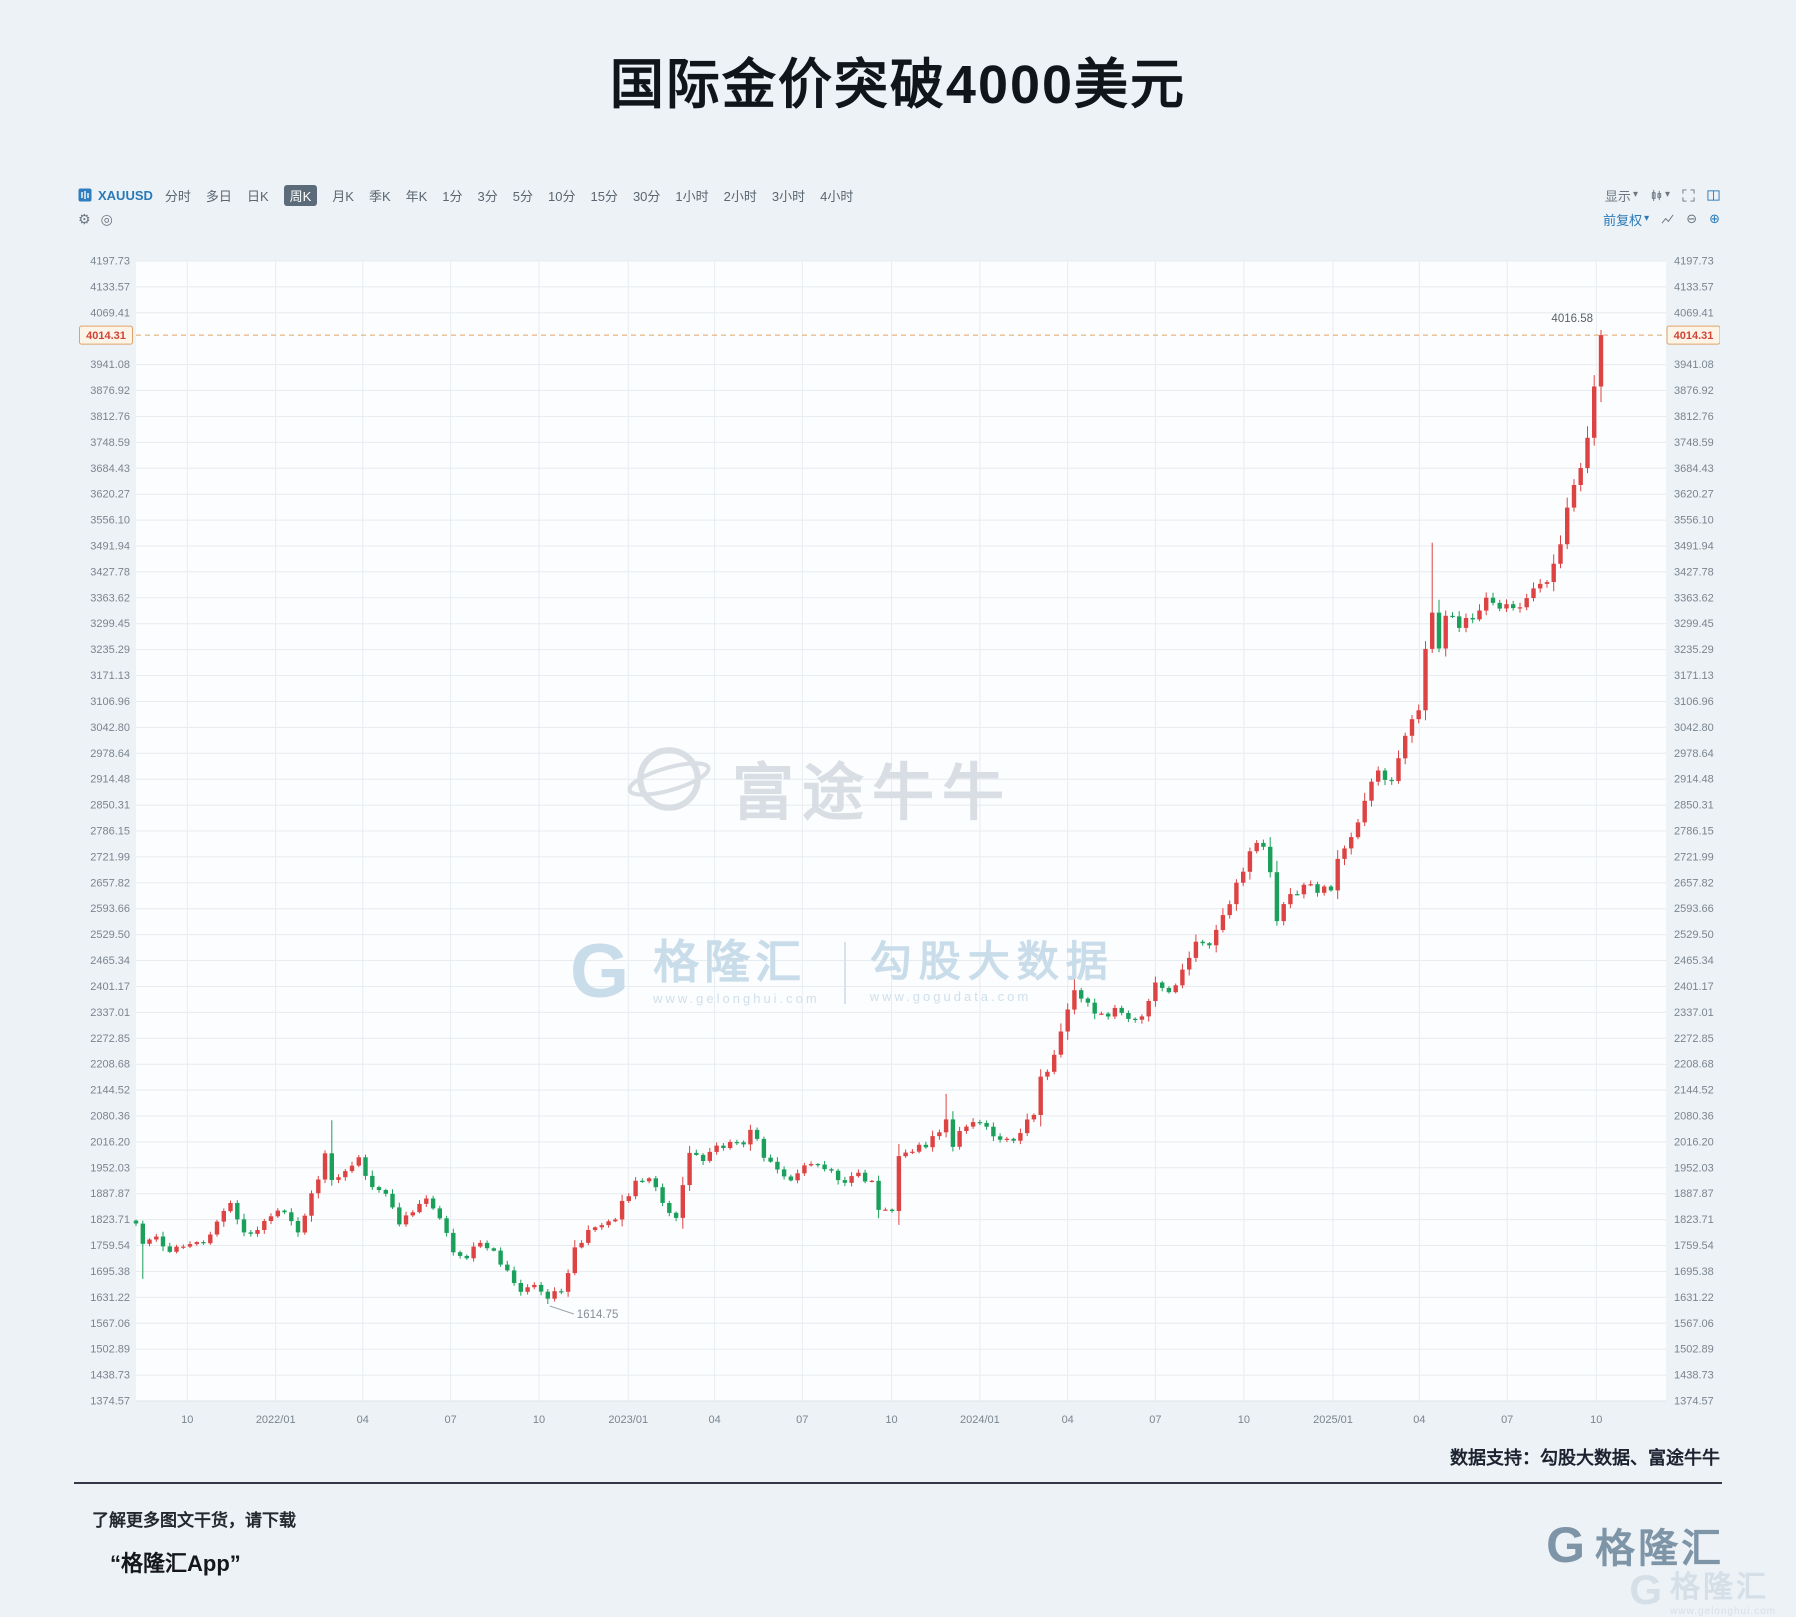 The image size is (1796, 1617). I want to click on zoom-out-icon: ⊖, so click(1692, 218).